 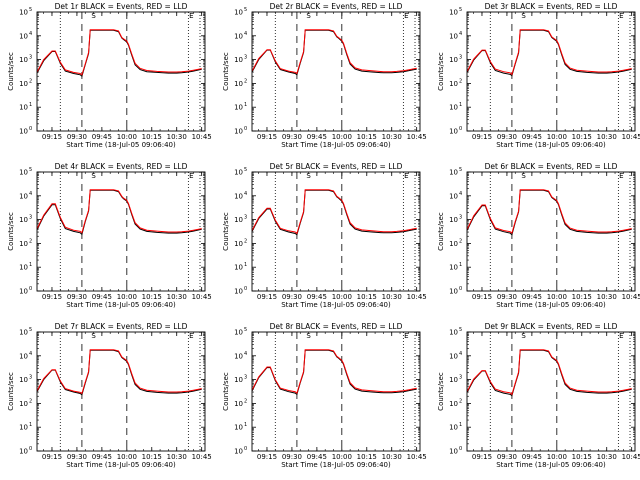 I want to click on end-marker-label: E, so click(x=406, y=16).